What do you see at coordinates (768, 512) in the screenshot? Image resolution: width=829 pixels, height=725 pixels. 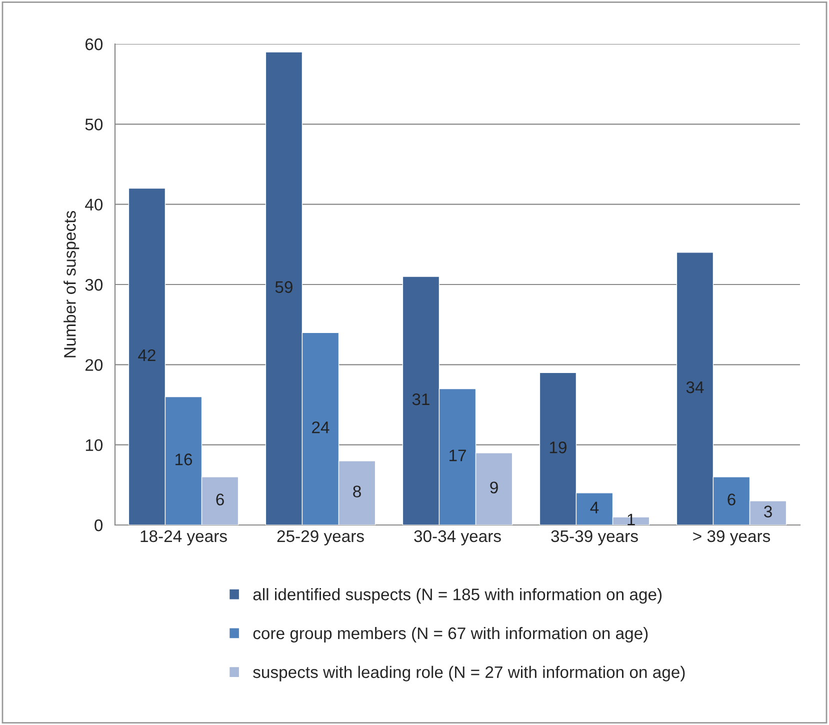 I see `data-label: 3` at bounding box center [768, 512].